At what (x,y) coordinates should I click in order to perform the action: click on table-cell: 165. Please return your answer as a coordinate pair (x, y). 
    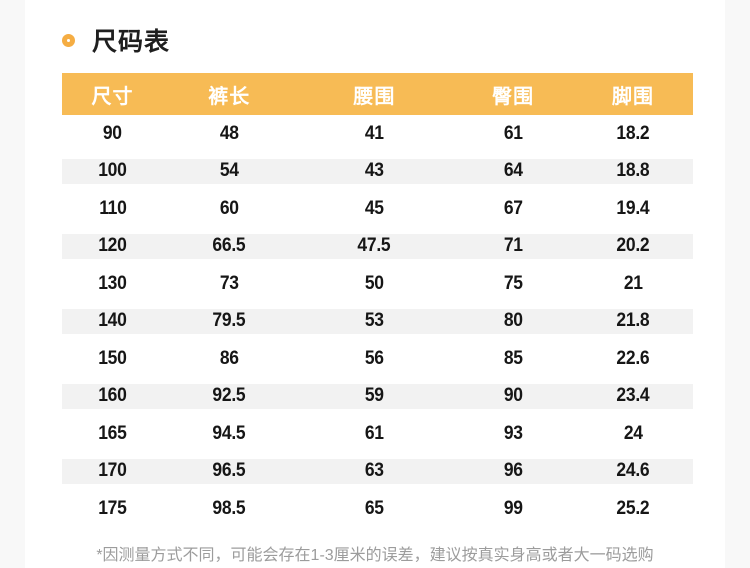
    Looking at the image, I should click on (112, 434).